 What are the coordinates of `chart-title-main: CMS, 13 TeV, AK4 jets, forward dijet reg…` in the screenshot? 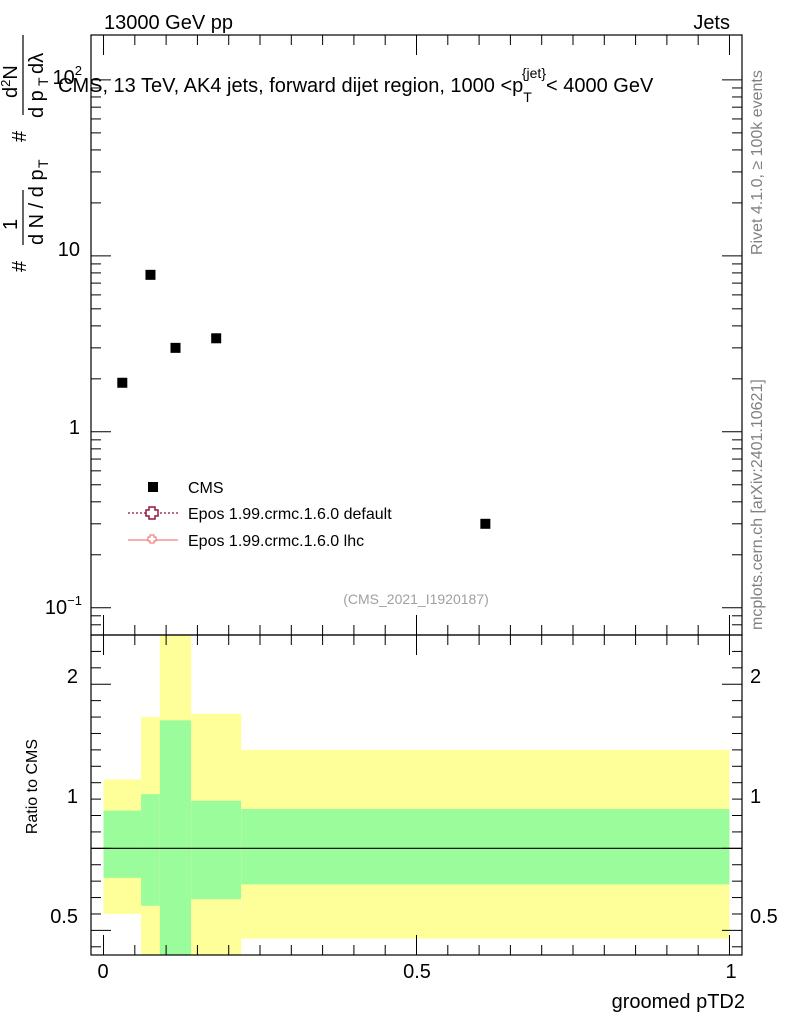 It's located at (290, 86).